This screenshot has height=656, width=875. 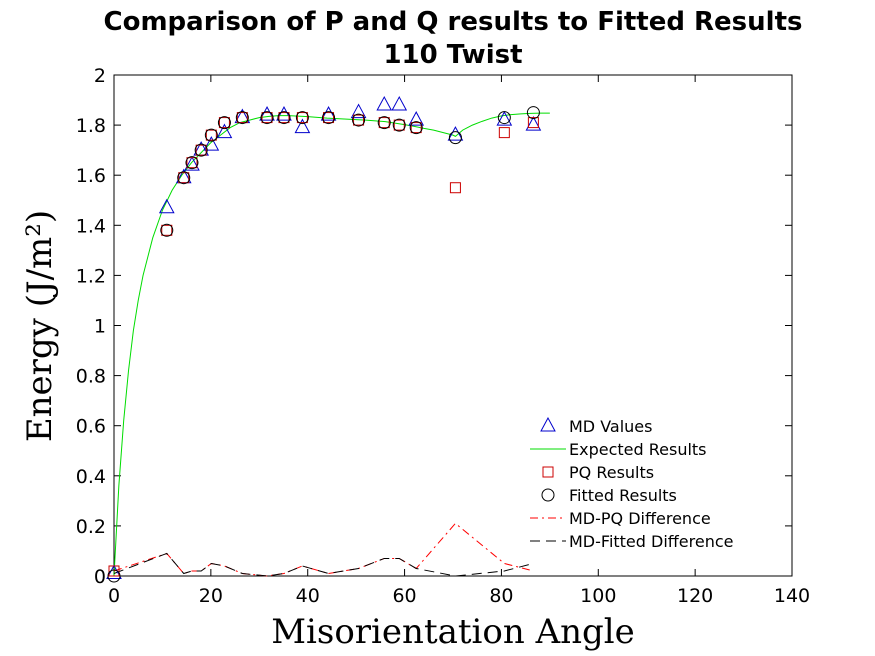 I want to click on legend-label: MD-PQ Difference, so click(x=640, y=518).